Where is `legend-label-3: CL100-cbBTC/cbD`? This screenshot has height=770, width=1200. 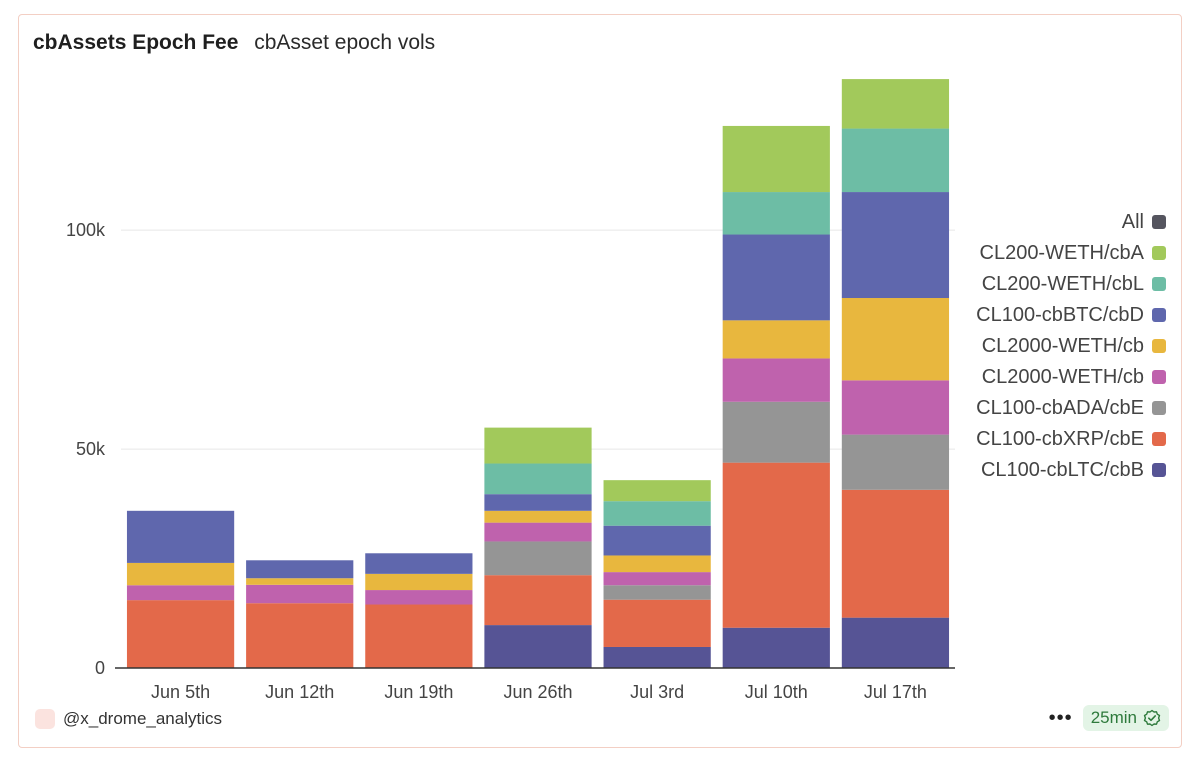
legend-label-3: CL100-cbBTC/cbD is located at coordinates (1060, 315).